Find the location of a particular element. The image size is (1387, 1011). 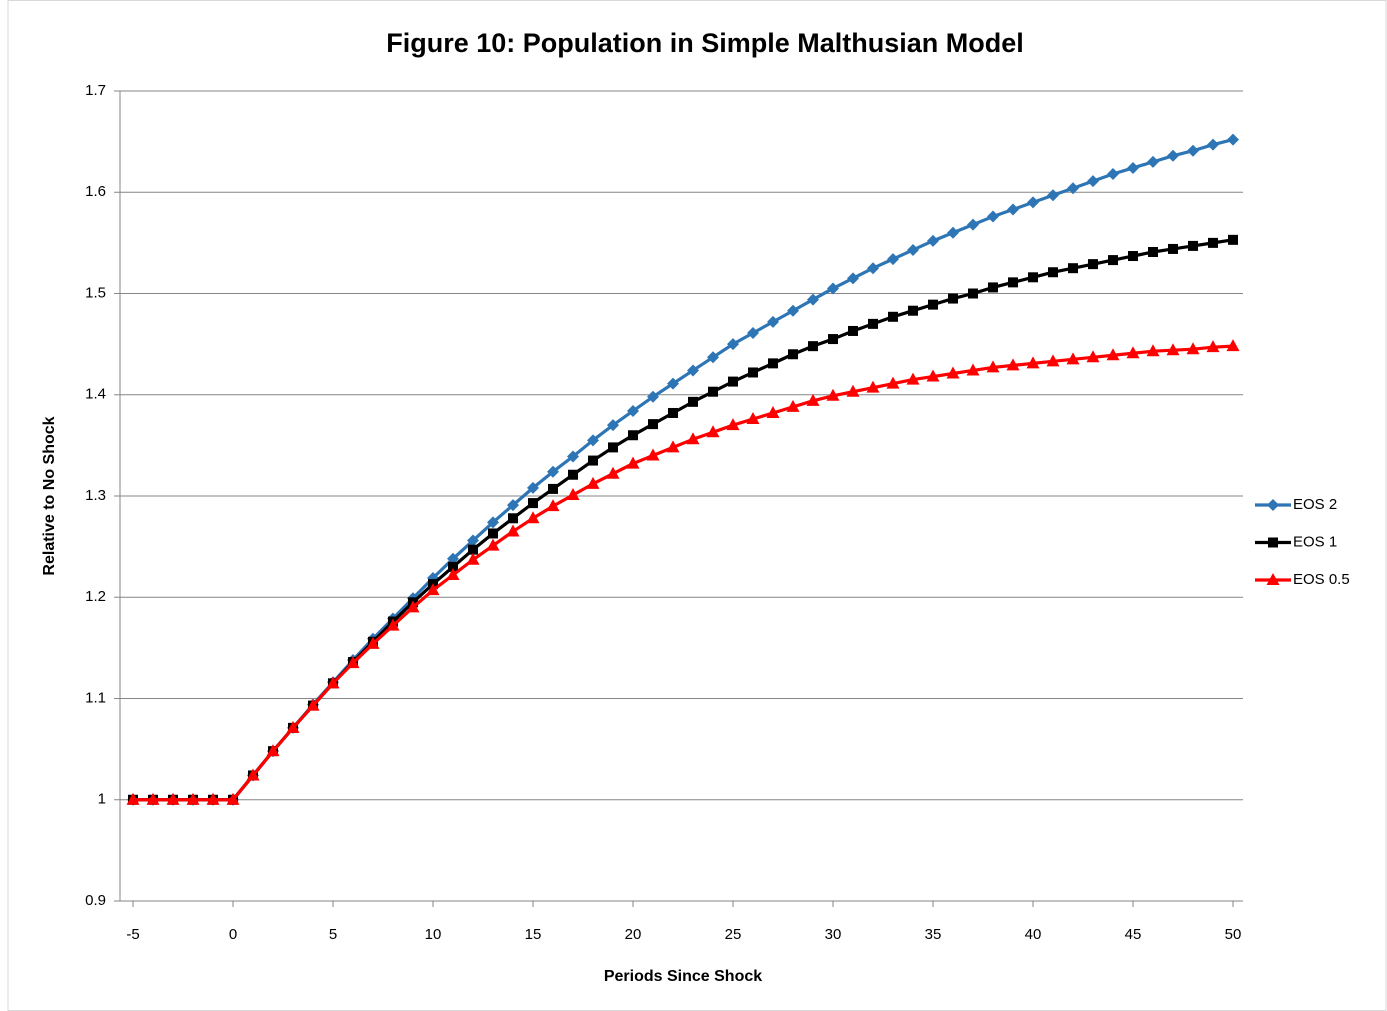

x-tick-label: 35 is located at coordinates (933, 934).